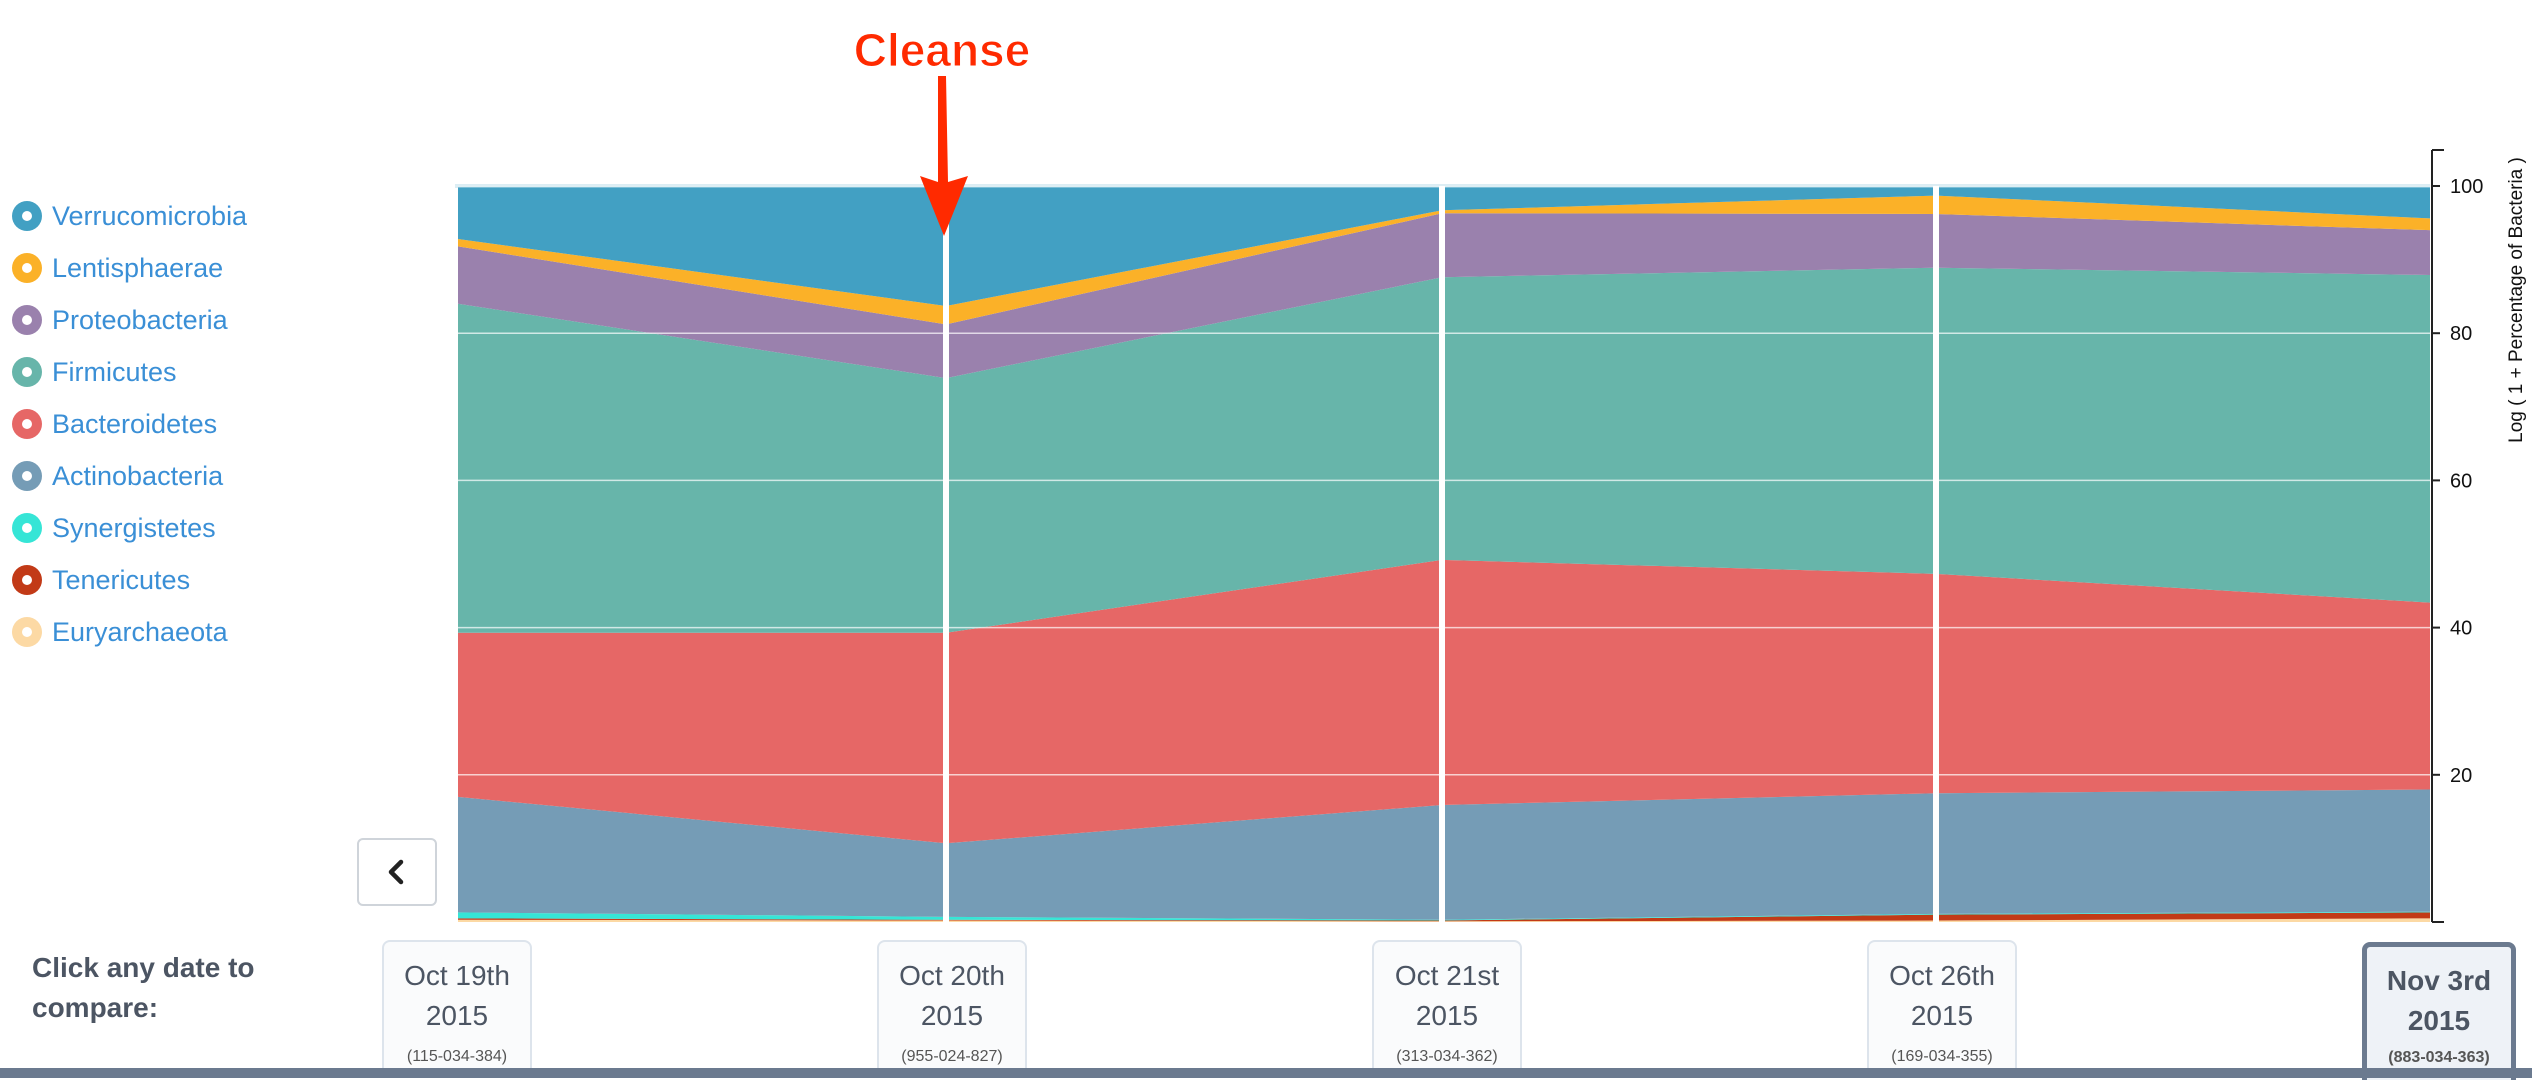 The height and width of the screenshot is (1080, 2532). What do you see at coordinates (140, 631) in the screenshot?
I see `legend-label: Euryarchaeota` at bounding box center [140, 631].